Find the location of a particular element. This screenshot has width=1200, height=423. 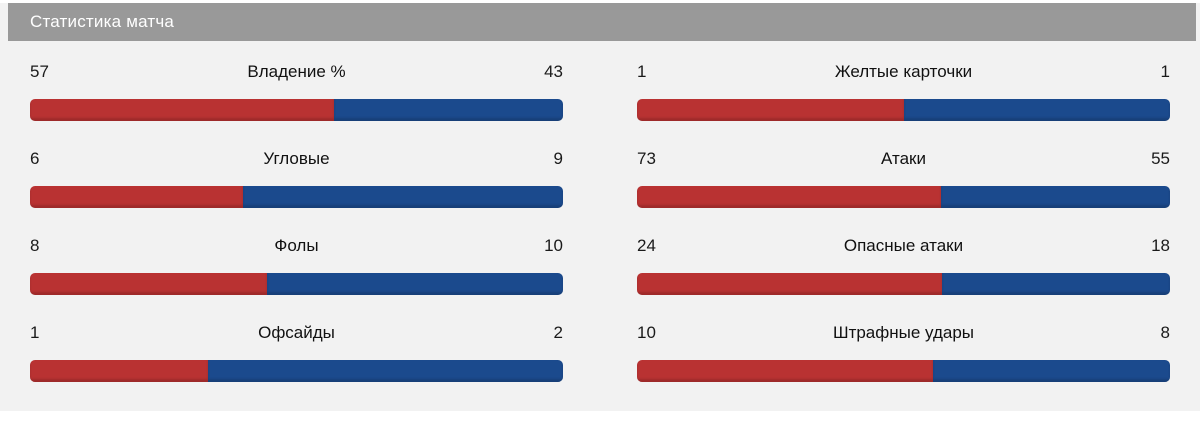

home-value: 10 is located at coordinates (646, 332).